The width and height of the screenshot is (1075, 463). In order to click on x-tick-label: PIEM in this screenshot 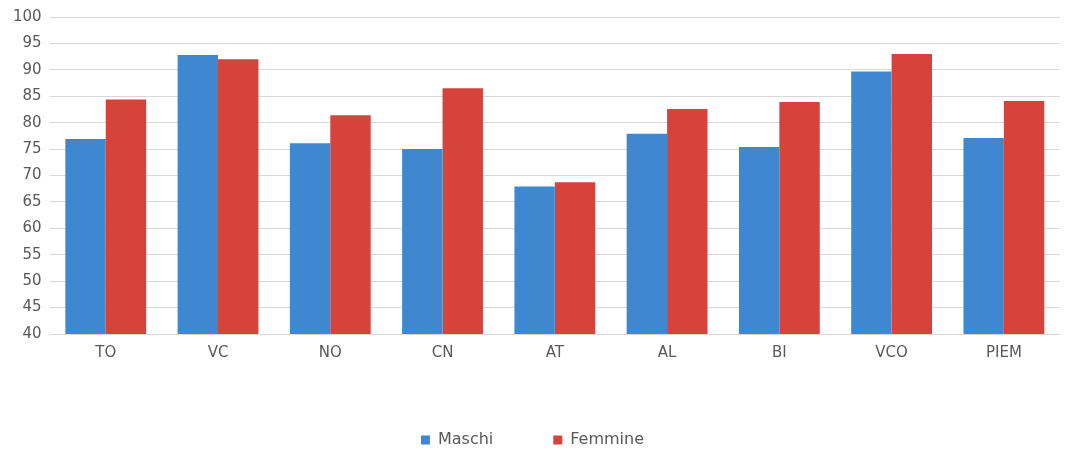, I will do `click(1003, 351)`.